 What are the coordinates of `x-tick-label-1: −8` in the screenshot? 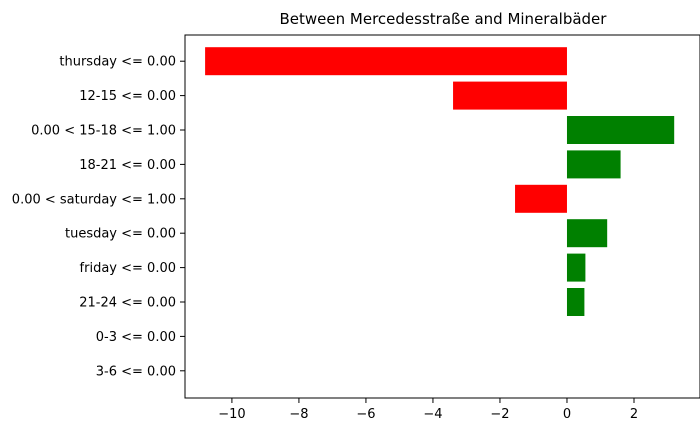 It's located at (298, 414).